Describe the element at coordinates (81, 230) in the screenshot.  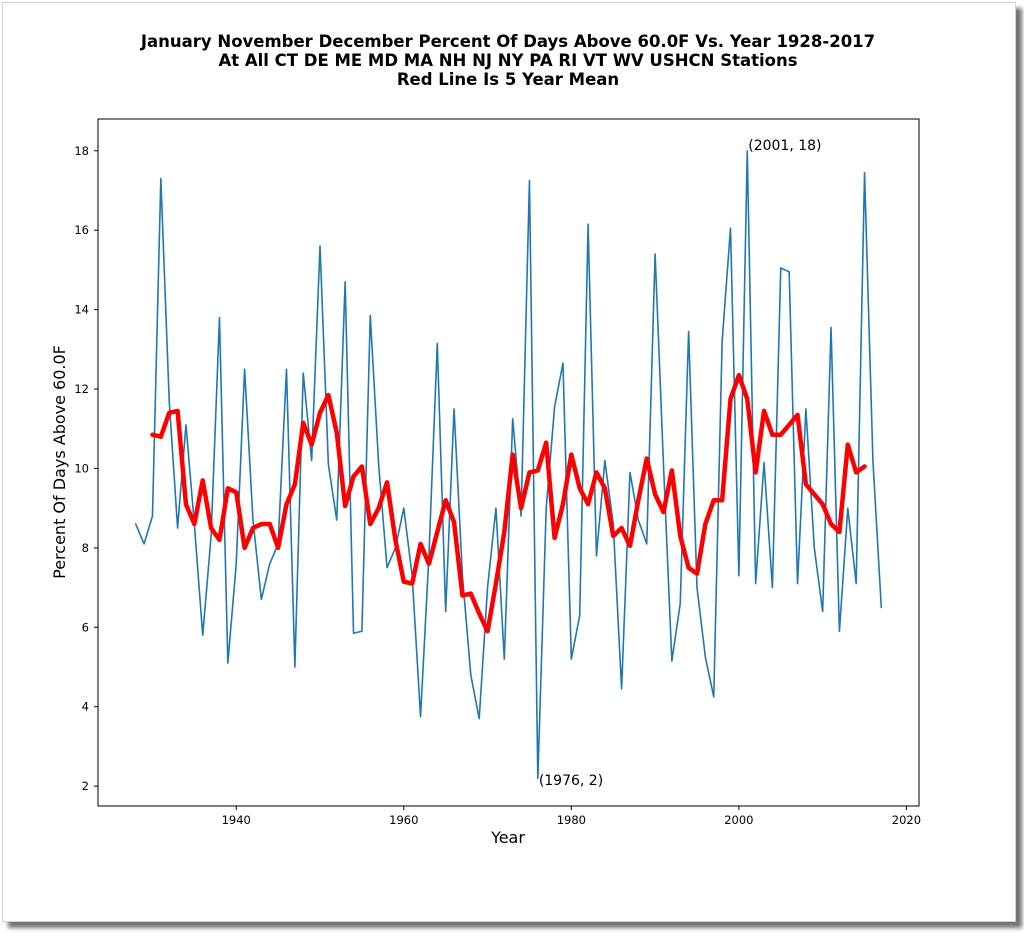
I see `y-tick-label: 16` at that location.